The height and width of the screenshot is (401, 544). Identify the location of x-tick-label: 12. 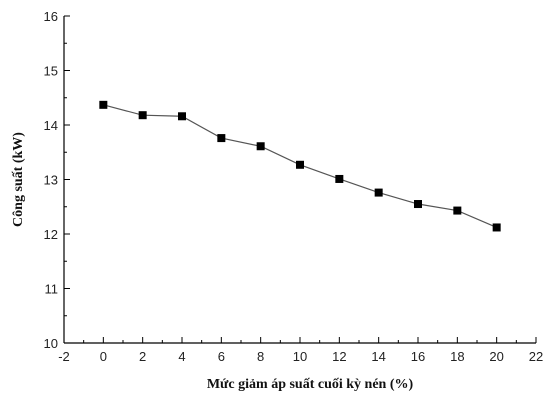
(339, 356).